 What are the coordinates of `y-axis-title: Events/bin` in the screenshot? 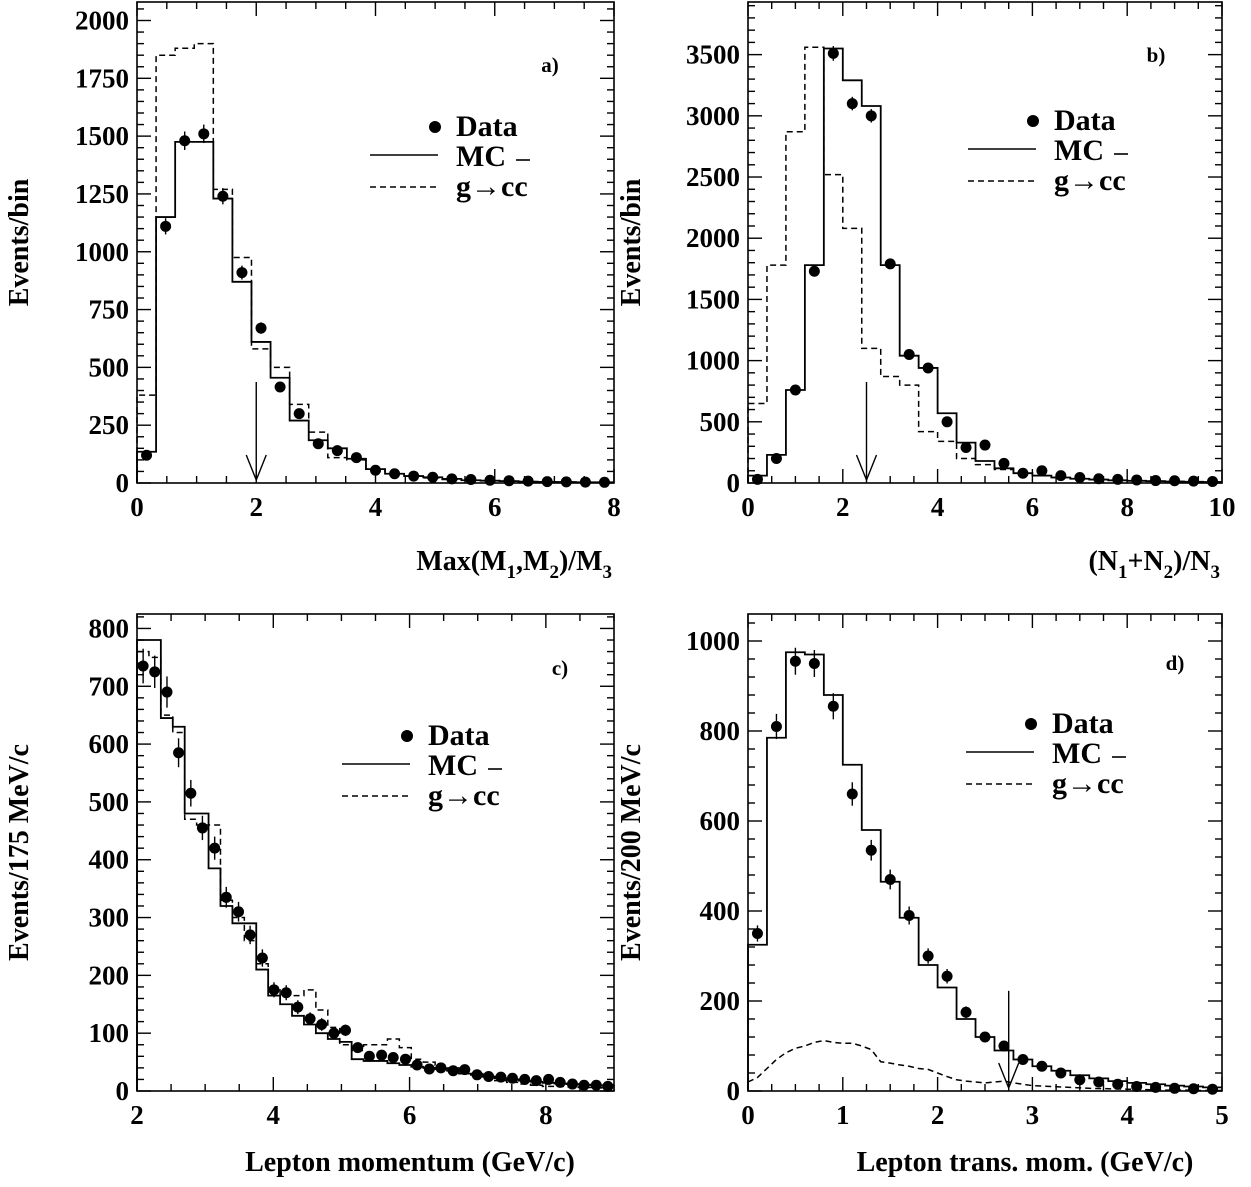 It's located at (631, 242).